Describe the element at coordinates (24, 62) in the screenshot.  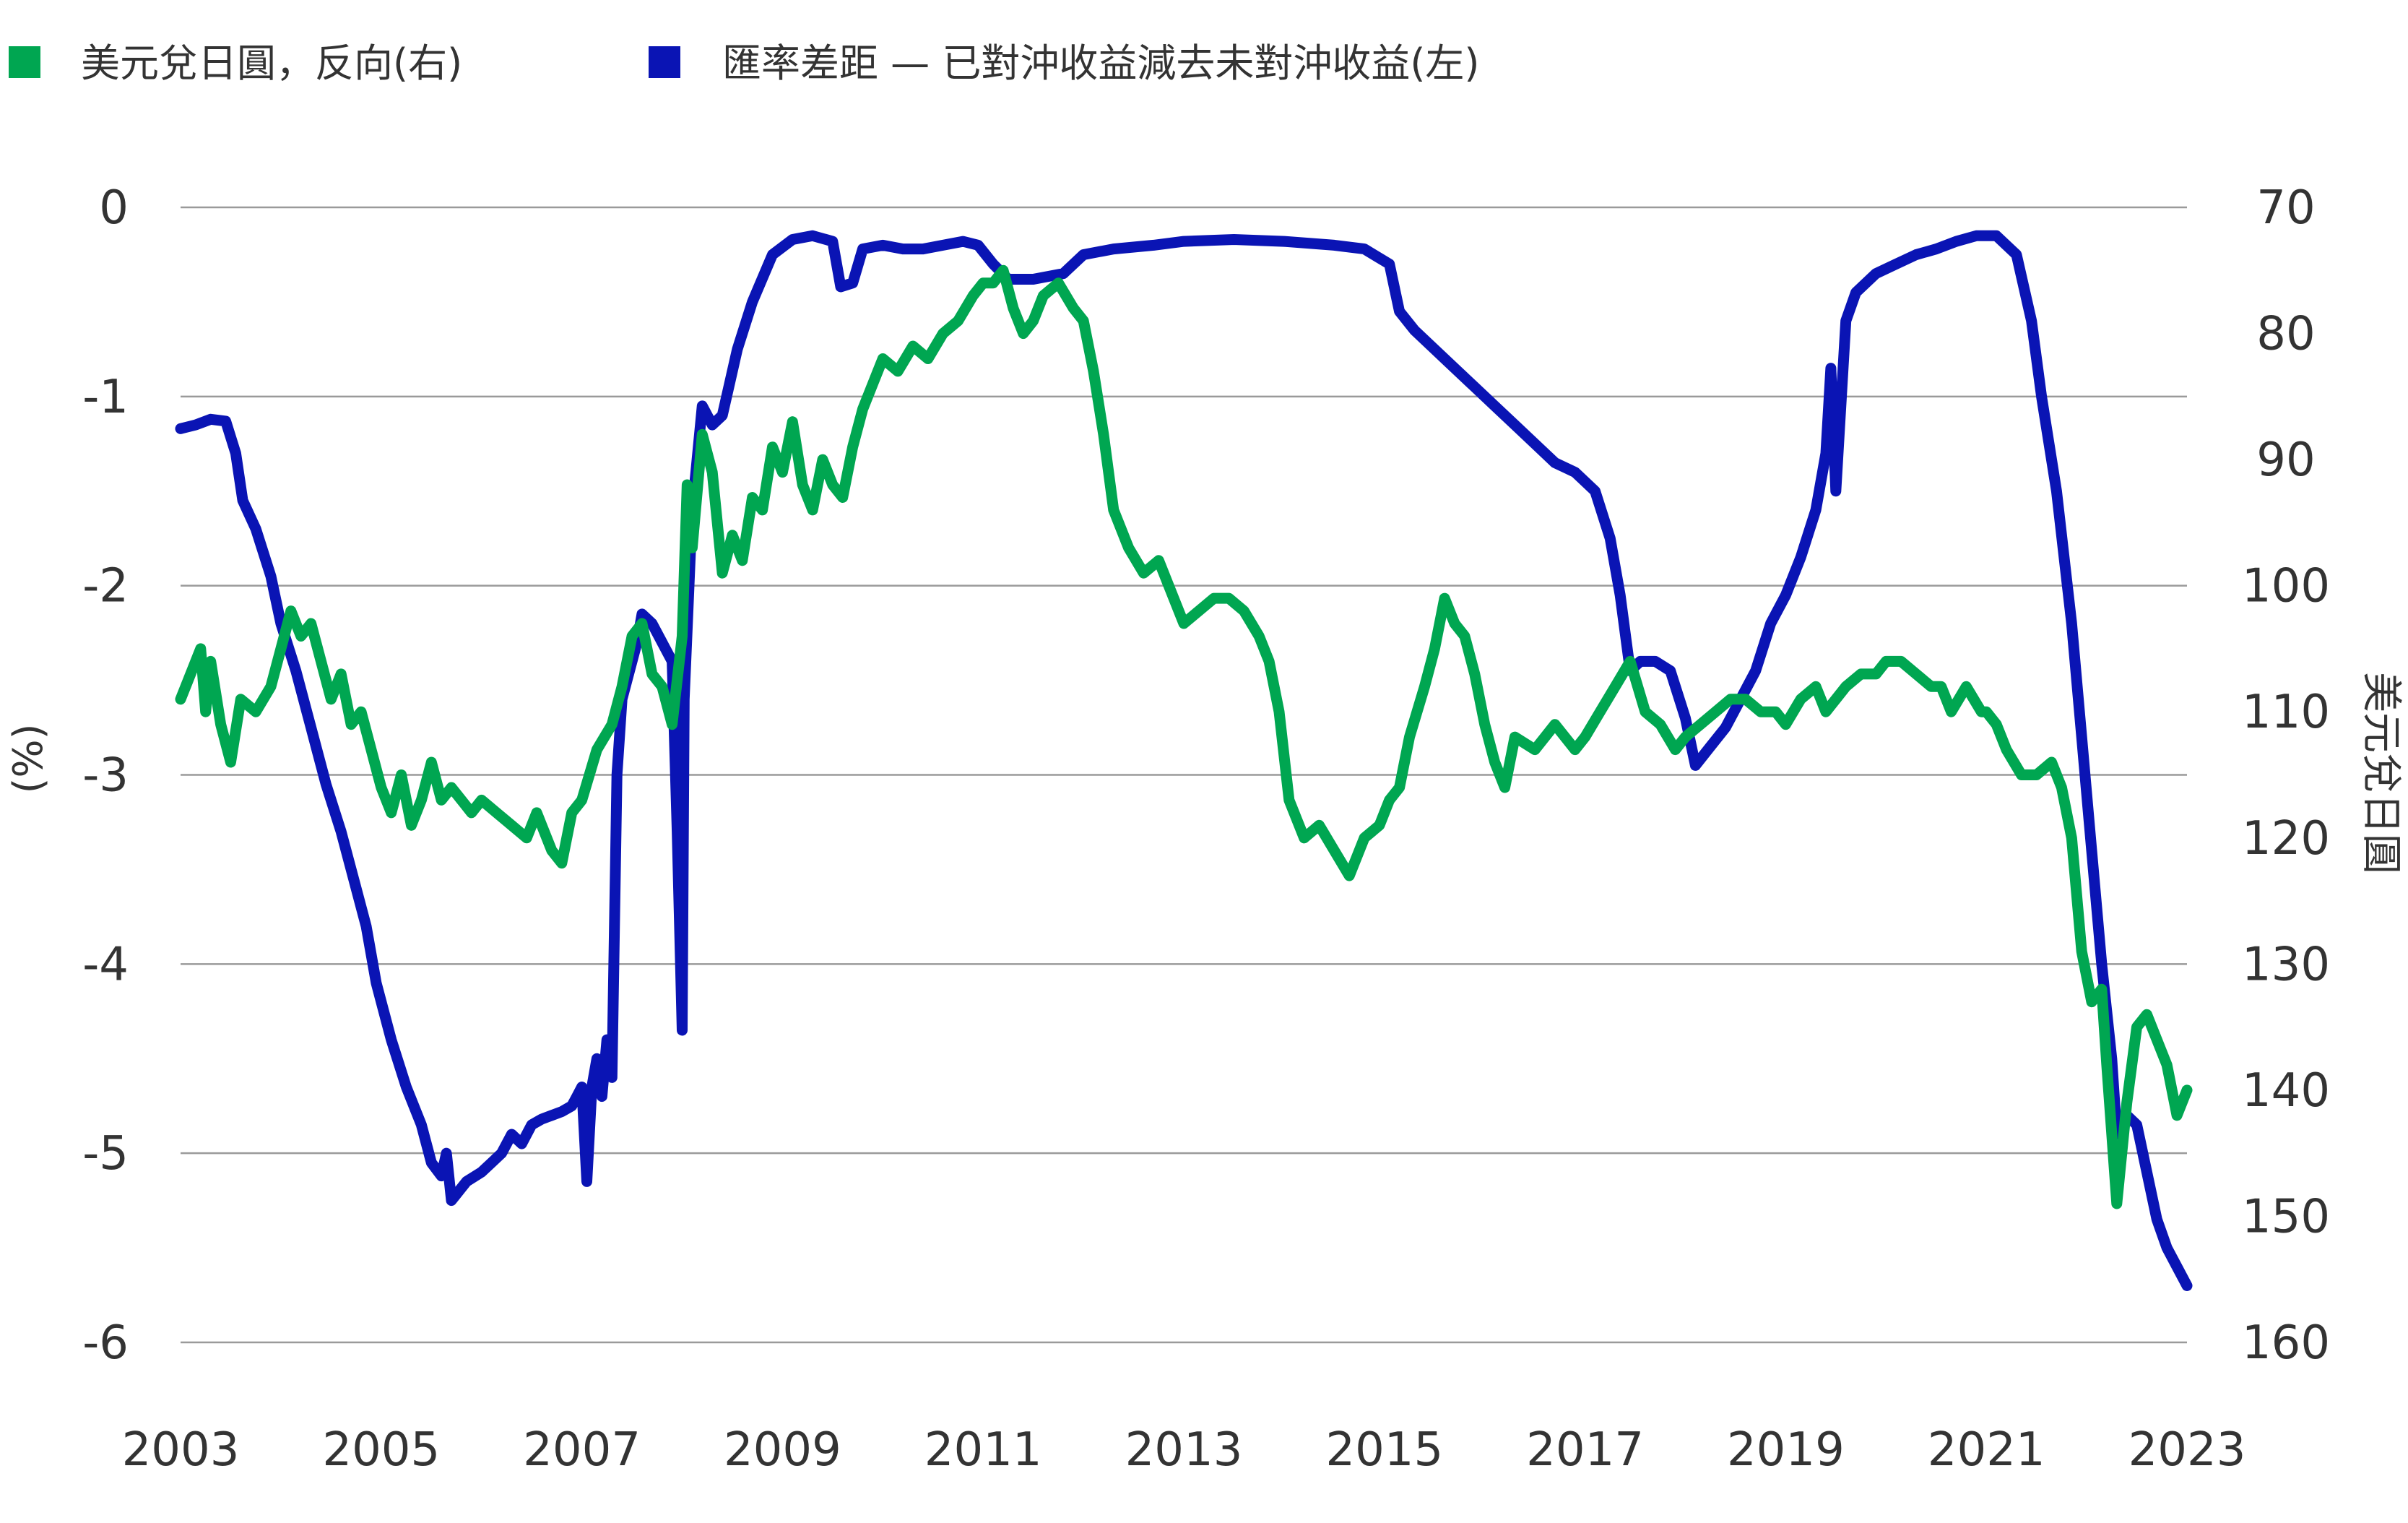
I see `legend-swatch-usdjpy` at that location.